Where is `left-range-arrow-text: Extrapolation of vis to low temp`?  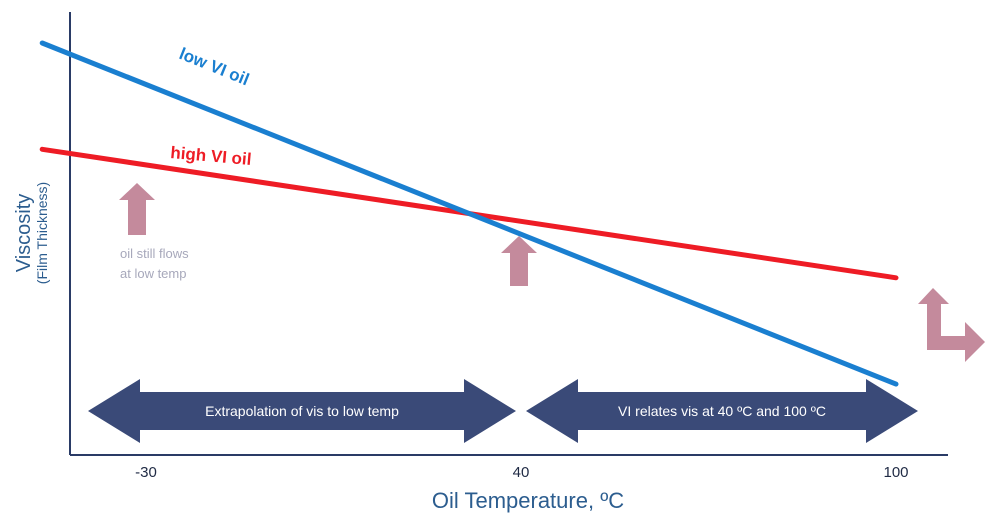 left-range-arrow-text: Extrapolation of vis to low temp is located at coordinates (302, 411).